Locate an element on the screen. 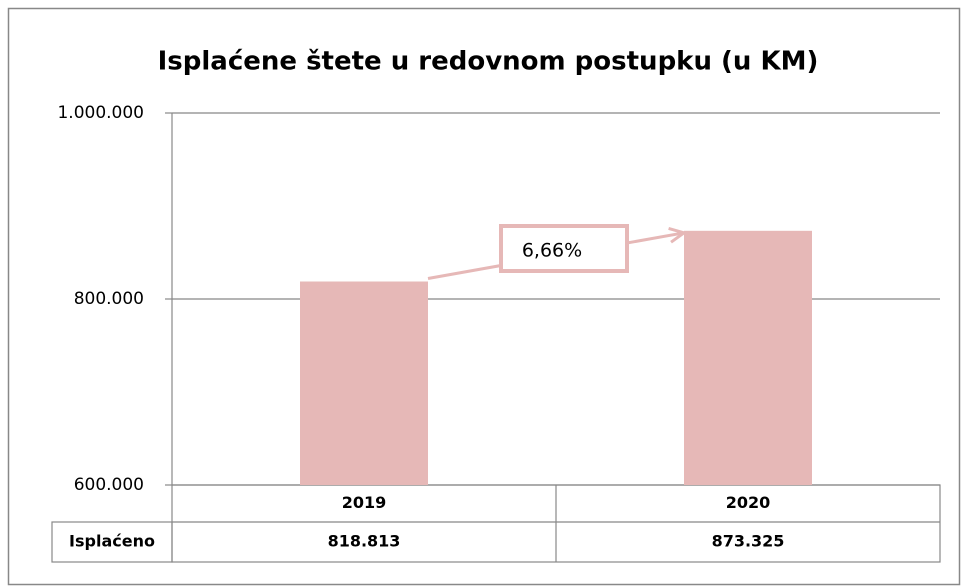 The height and width of the screenshot is (588, 963). annotation: 6,66% is located at coordinates (552, 251).